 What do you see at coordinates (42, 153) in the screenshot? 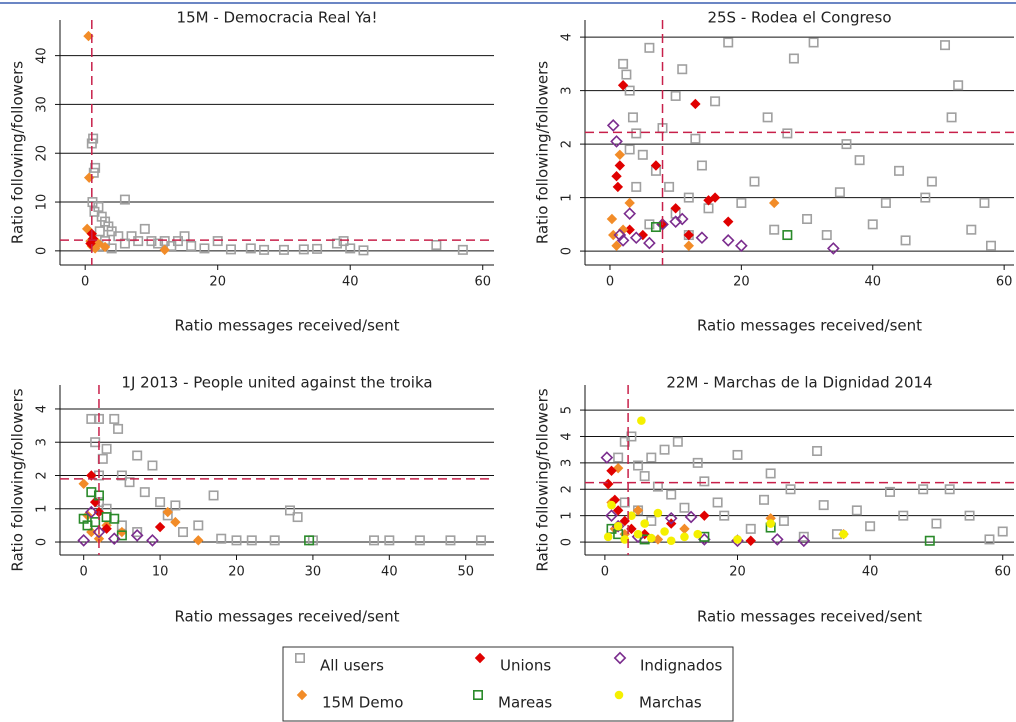
I see `y-tick-label: 20` at bounding box center [42, 153].